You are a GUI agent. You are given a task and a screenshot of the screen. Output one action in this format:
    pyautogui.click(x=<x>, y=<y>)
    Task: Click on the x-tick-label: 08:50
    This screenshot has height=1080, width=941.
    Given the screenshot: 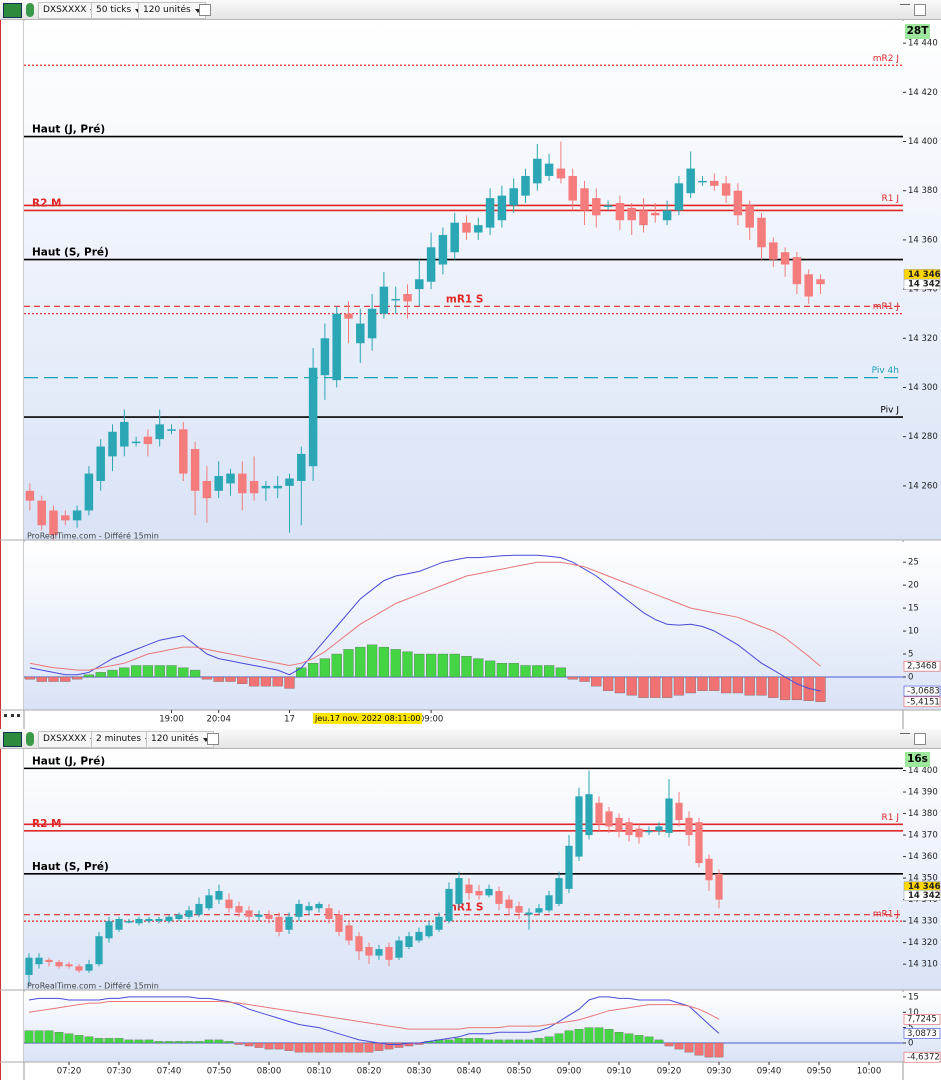 What is the action you would take?
    pyautogui.click(x=519, y=1072)
    